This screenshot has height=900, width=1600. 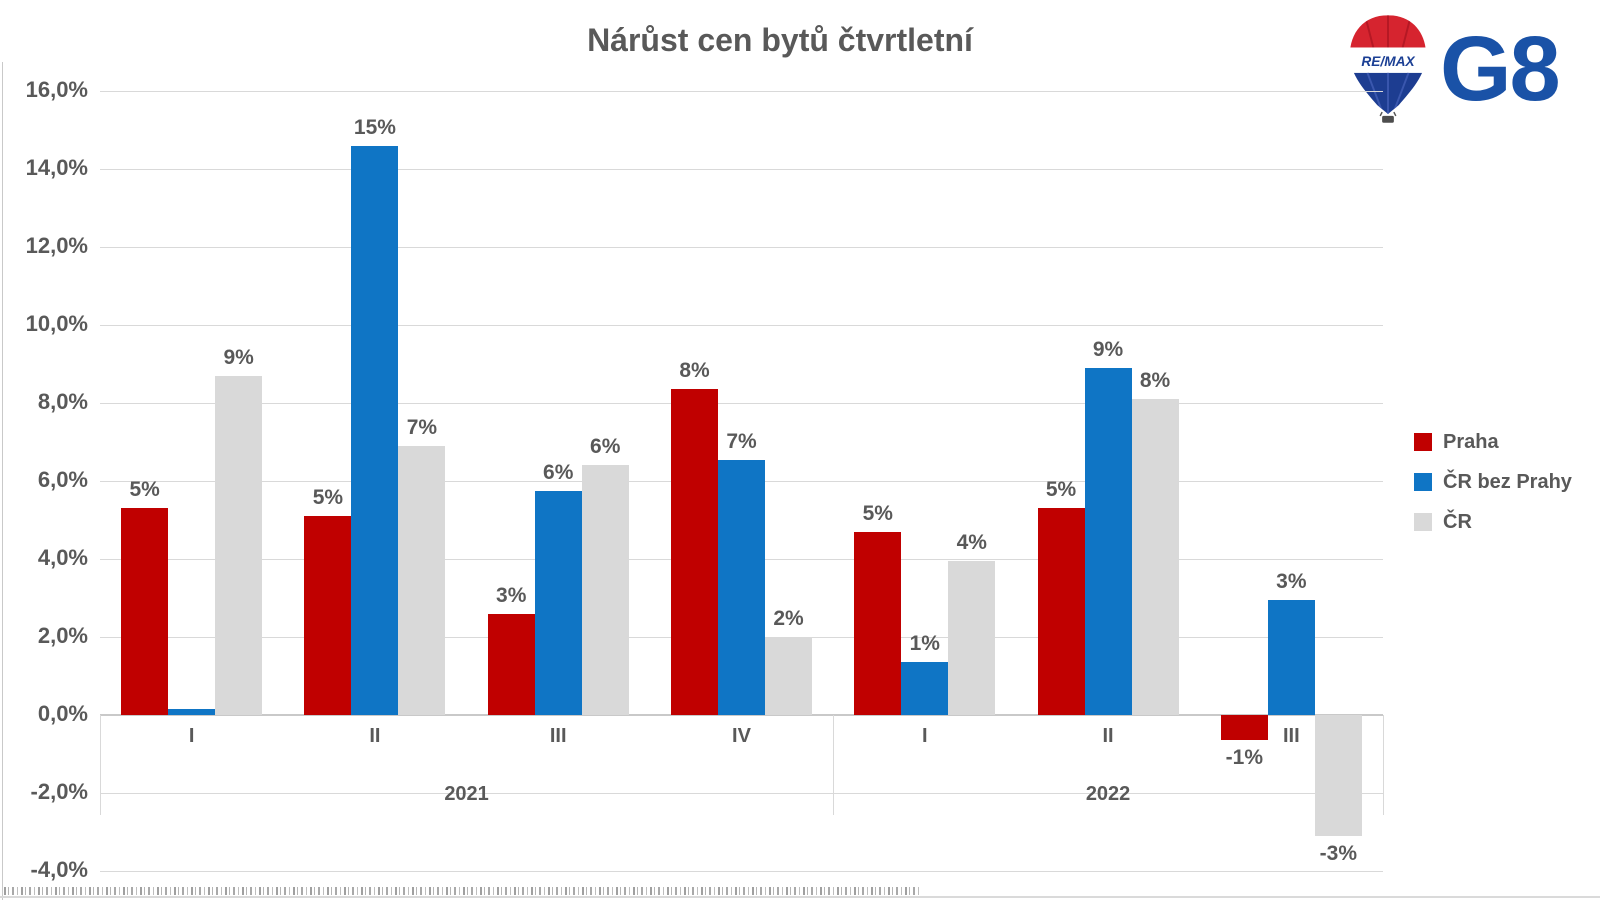 I want to click on category-axis-row-line, so click(x=741, y=793).